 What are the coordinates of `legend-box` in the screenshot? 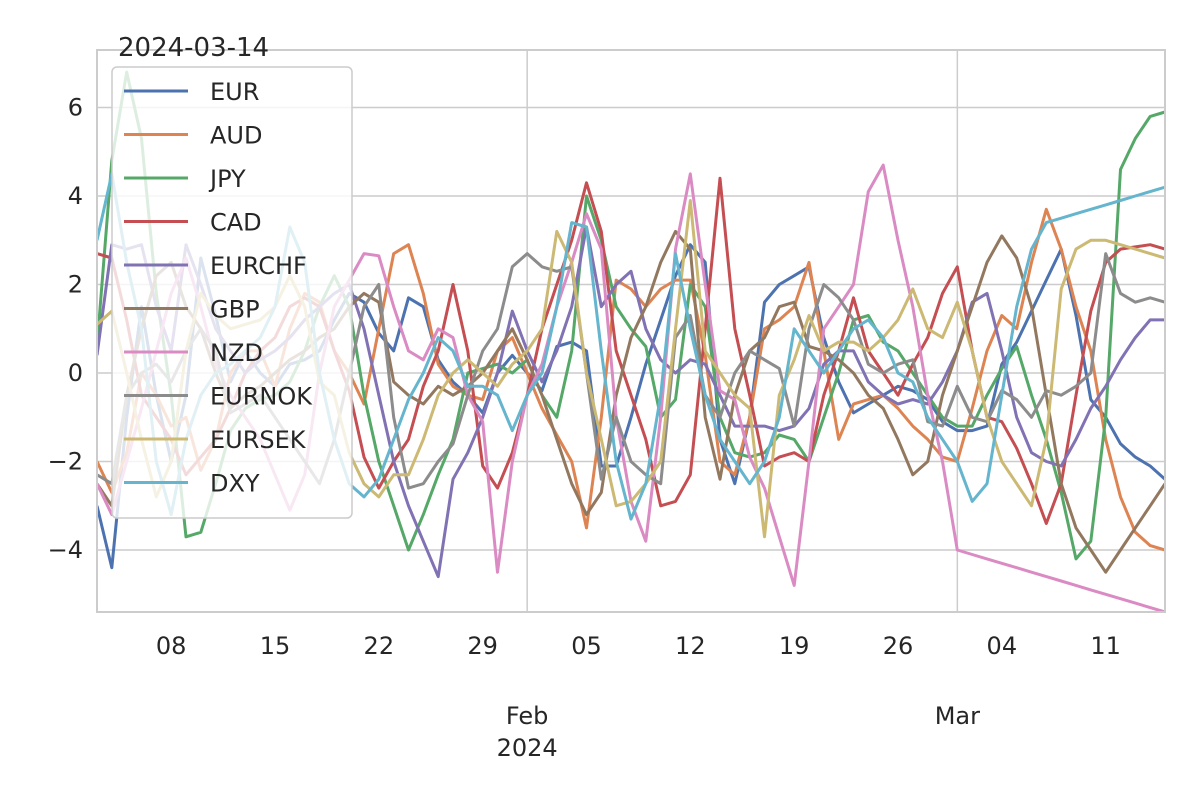 It's located at (232, 292).